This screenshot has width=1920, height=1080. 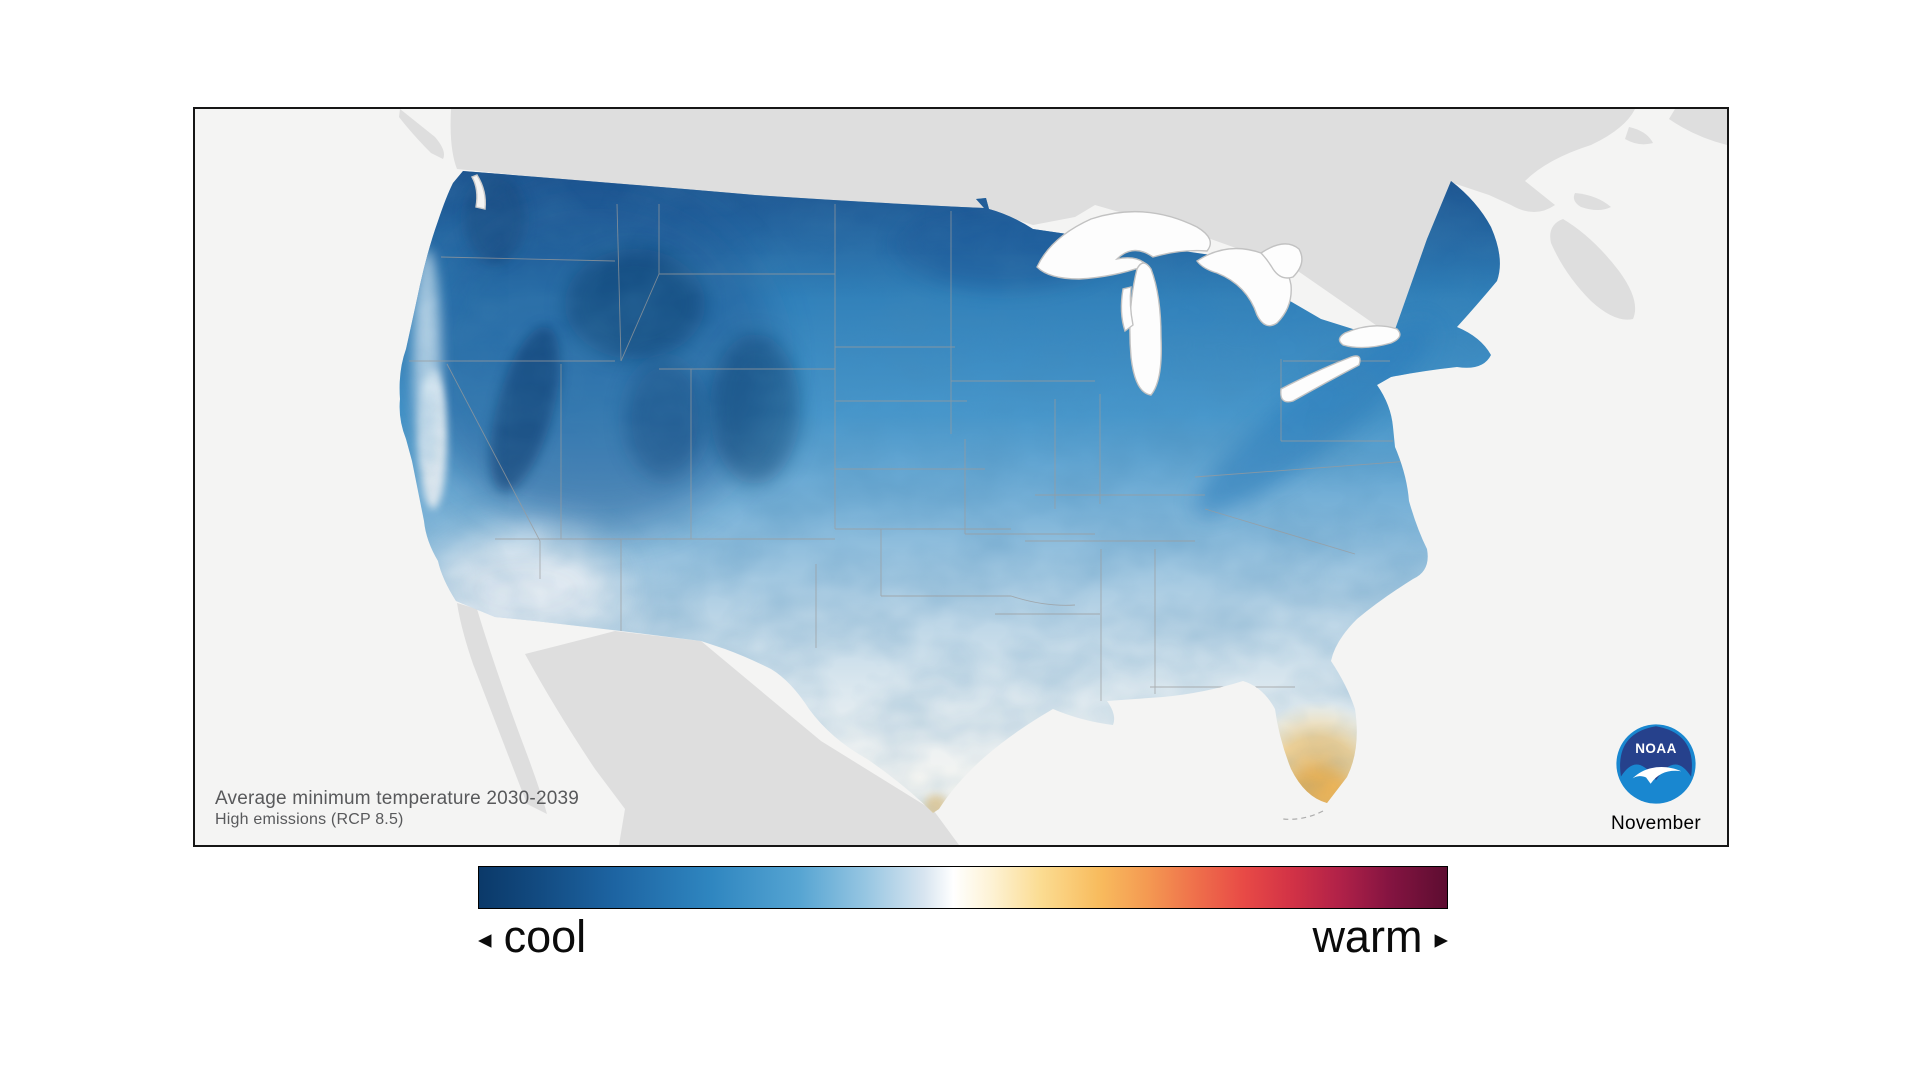 What do you see at coordinates (963, 887) in the screenshot?
I see `colorbar` at bounding box center [963, 887].